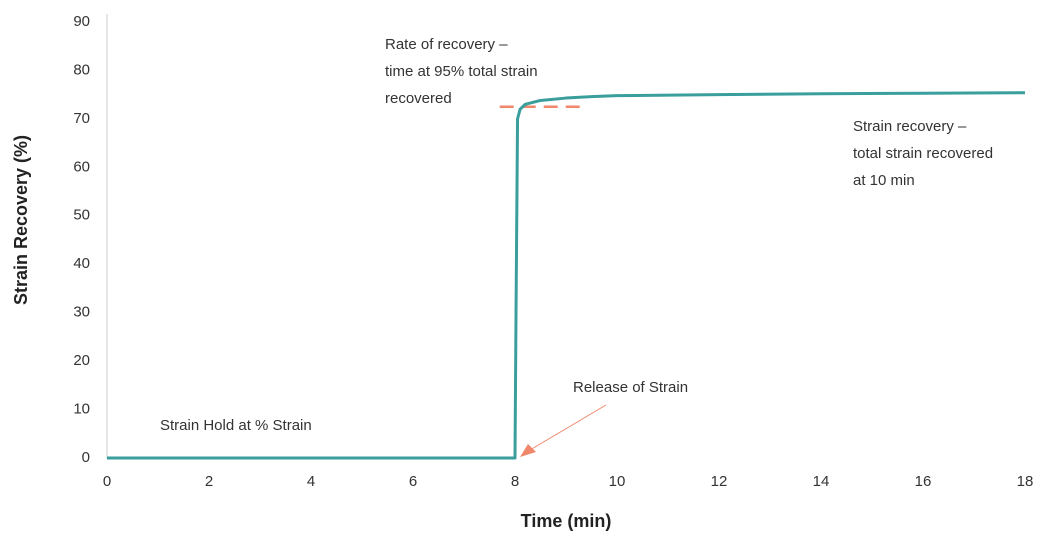 Image resolution: width=1046 pixels, height=537 pixels. I want to click on annotation: Strain recovery –, so click(910, 126).